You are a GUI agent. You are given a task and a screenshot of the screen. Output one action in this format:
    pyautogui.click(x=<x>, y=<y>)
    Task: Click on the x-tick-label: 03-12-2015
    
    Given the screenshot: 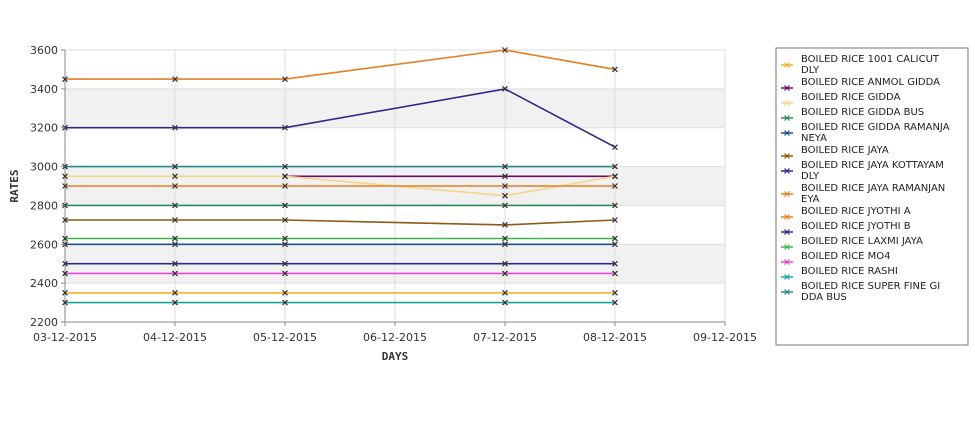 What is the action you would take?
    pyautogui.click(x=65, y=337)
    